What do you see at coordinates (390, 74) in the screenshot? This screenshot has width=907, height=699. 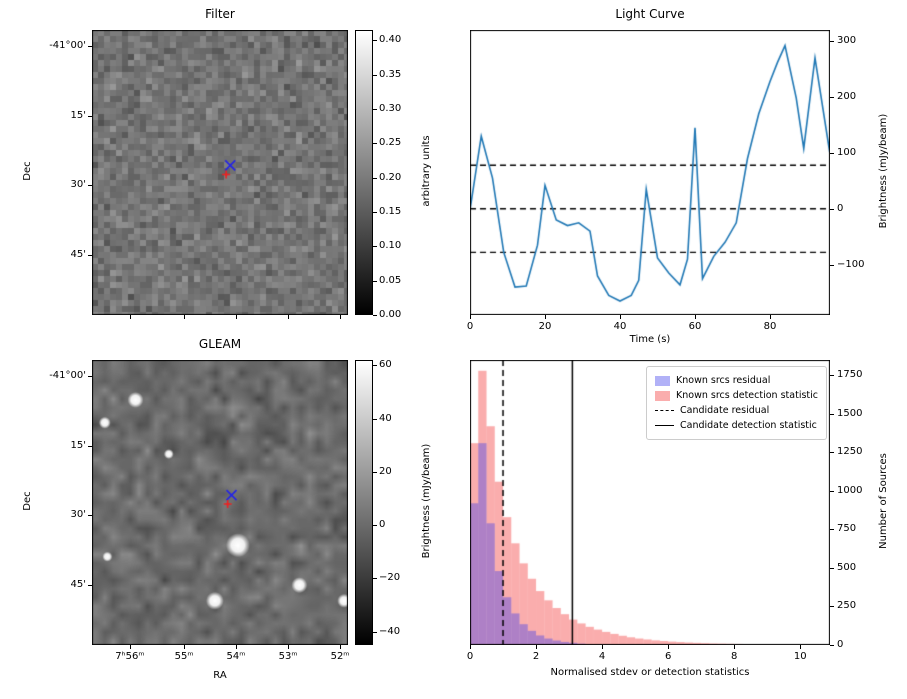 I see `filter-colorbar-tick-label: 0.35` at bounding box center [390, 74].